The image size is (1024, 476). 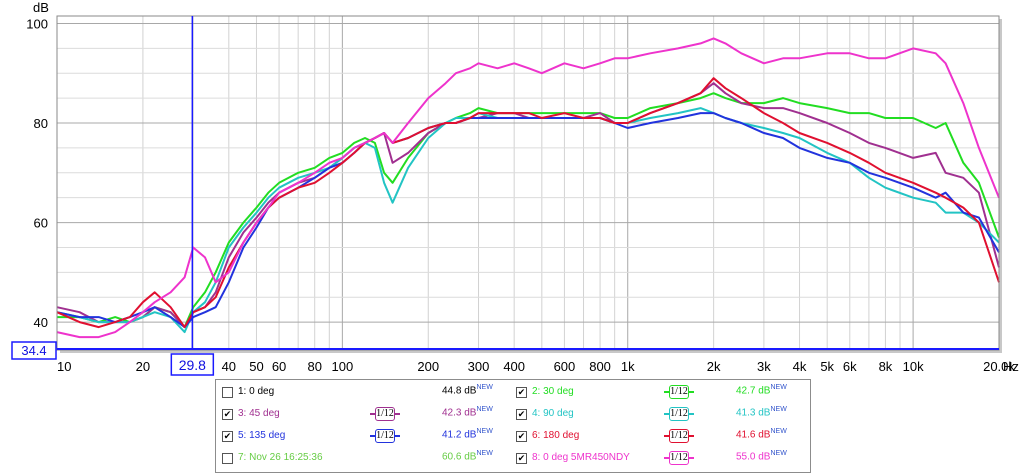 I want to click on cursor-y-label: 34.4, so click(x=33, y=350).